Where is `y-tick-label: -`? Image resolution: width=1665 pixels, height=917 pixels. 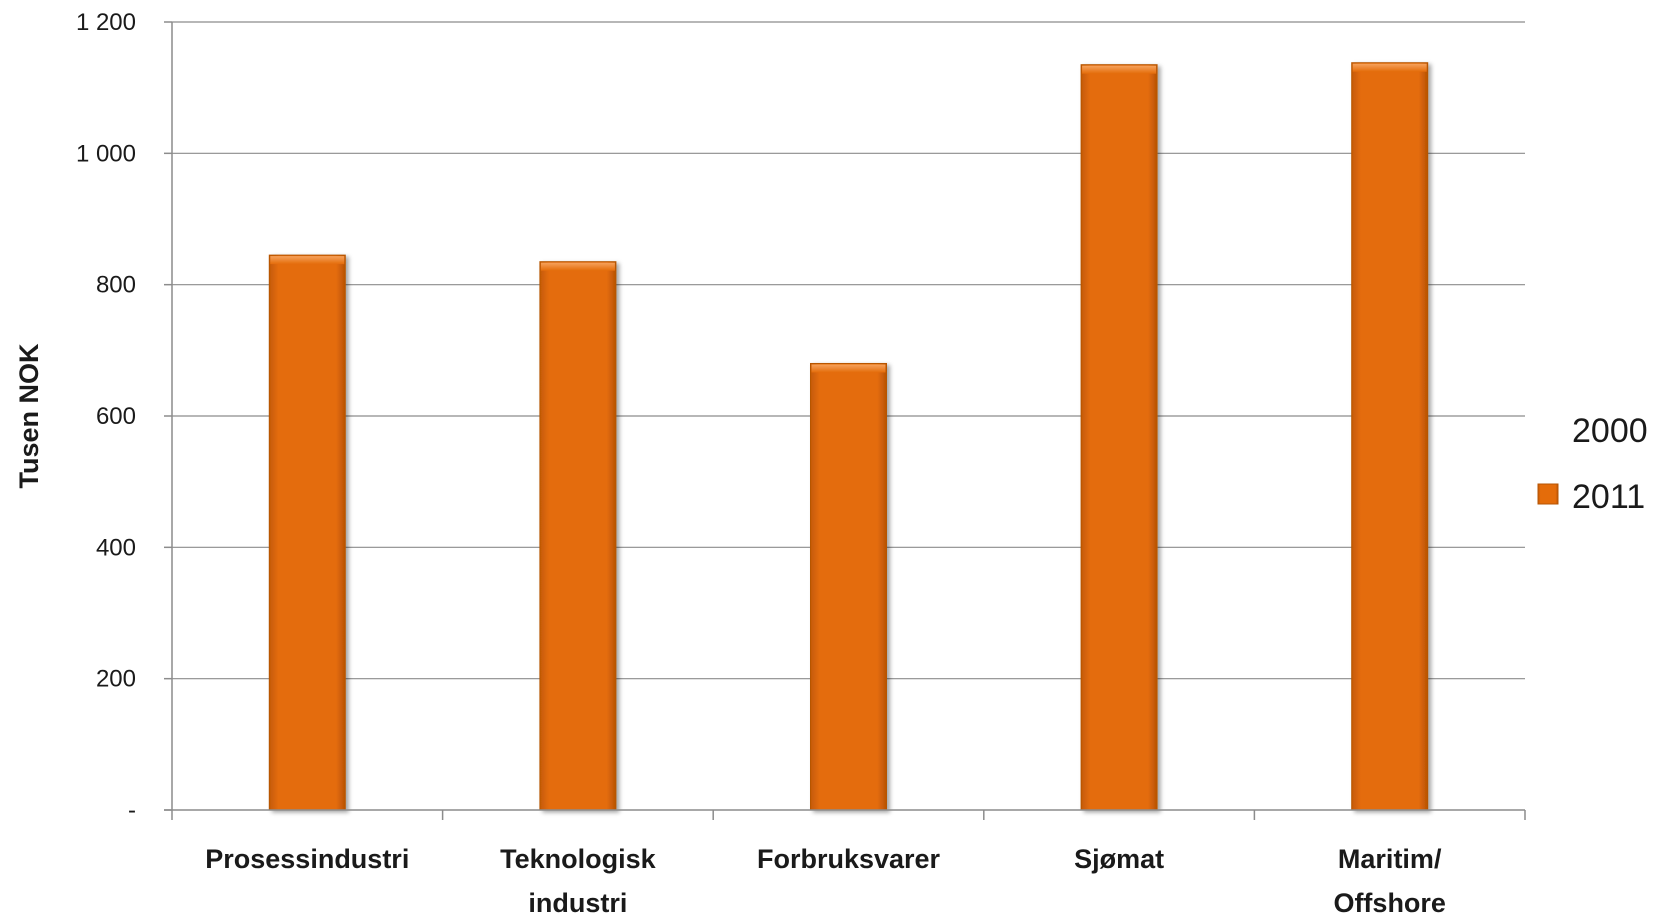
y-tick-label: - is located at coordinates (132, 810).